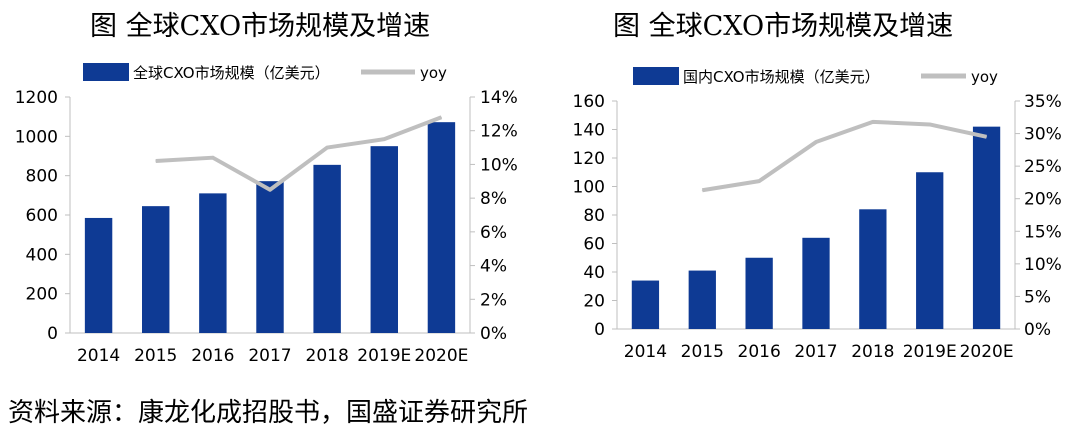  I want to click on legend-bar-label: 国内CXO市场规模（亿美元）, so click(781, 77).